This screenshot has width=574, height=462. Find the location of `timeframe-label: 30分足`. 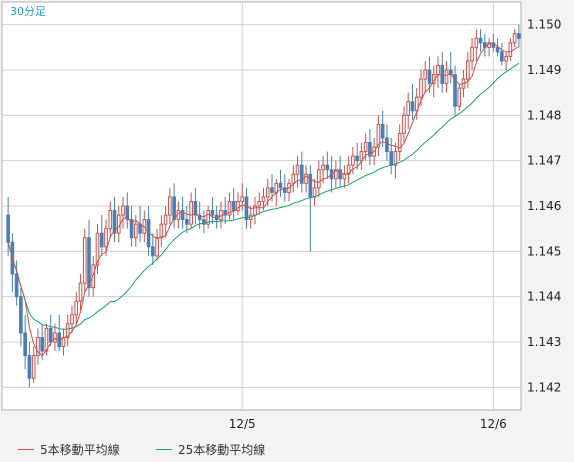

timeframe-label: 30分足 is located at coordinates (28, 11).